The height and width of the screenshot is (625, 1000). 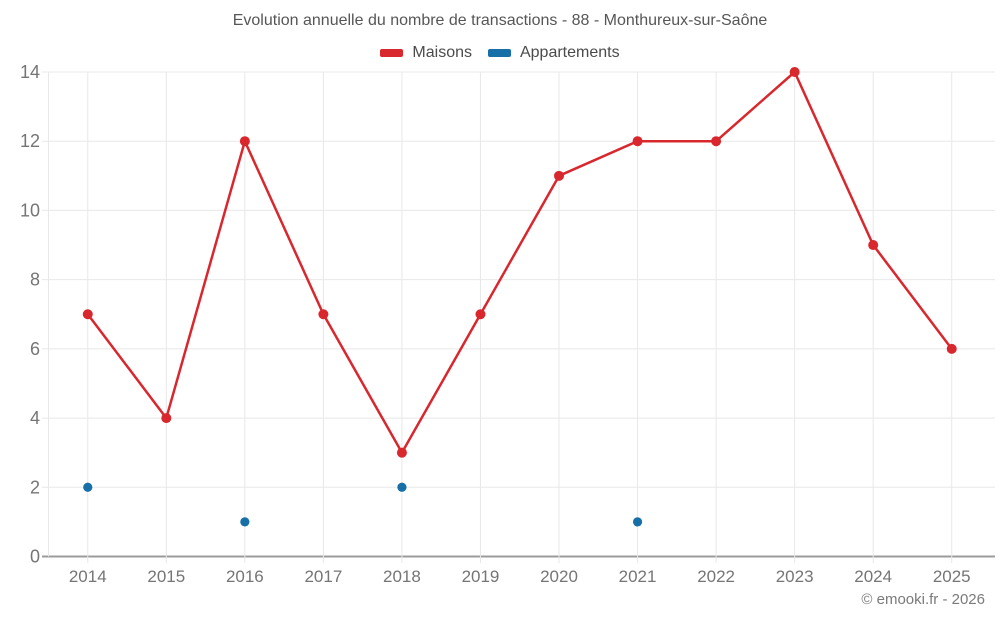 I want to click on appartements-legend-label: Appartements, so click(x=569, y=52).